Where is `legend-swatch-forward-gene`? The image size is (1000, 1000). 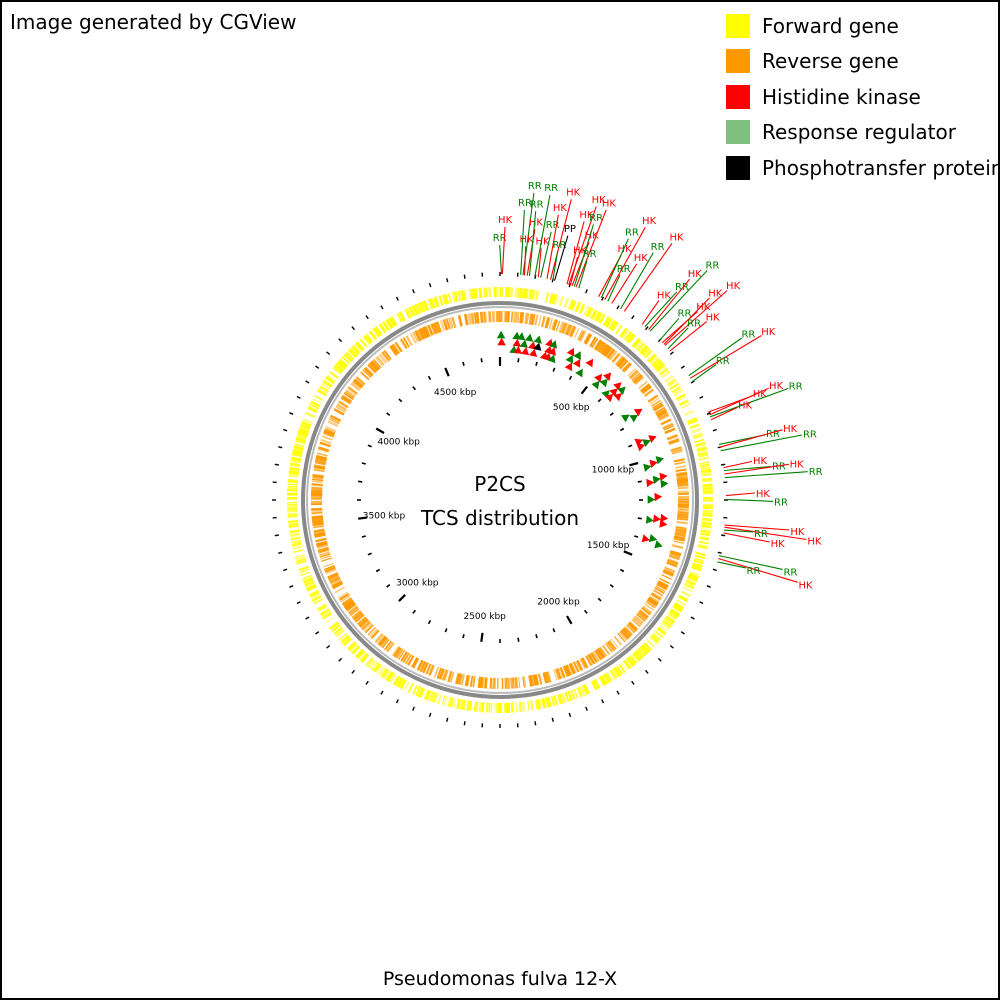 legend-swatch-forward-gene is located at coordinates (738, 25).